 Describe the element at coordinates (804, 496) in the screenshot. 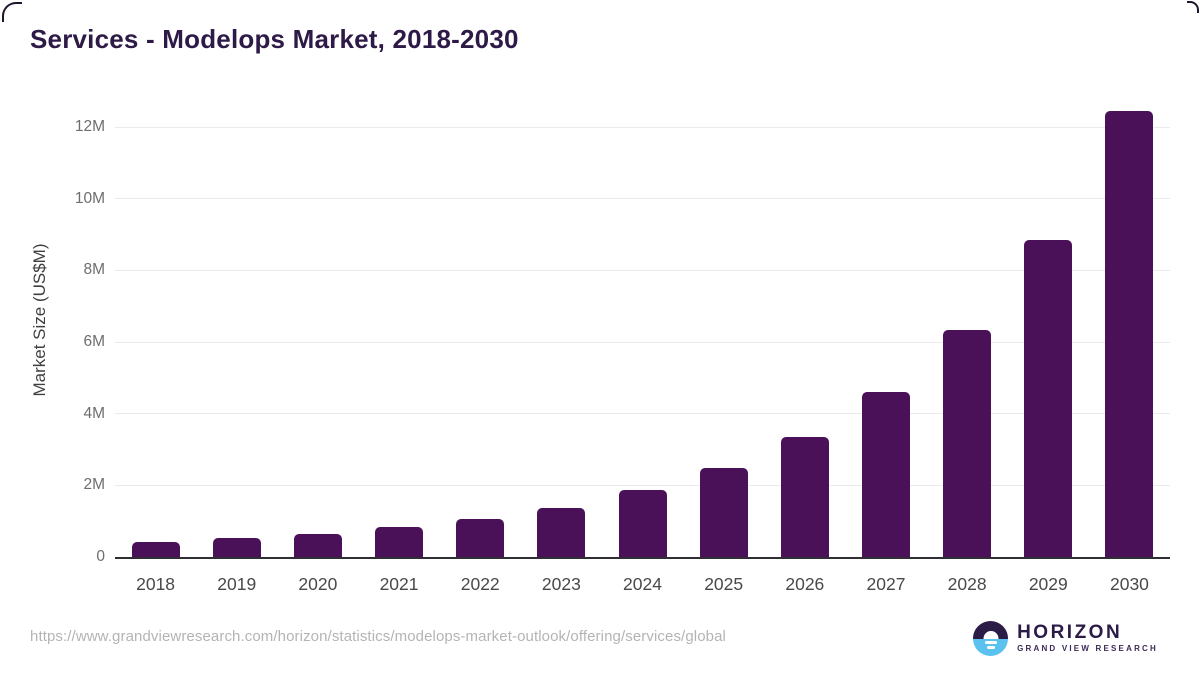

I see `bar-2026` at that location.